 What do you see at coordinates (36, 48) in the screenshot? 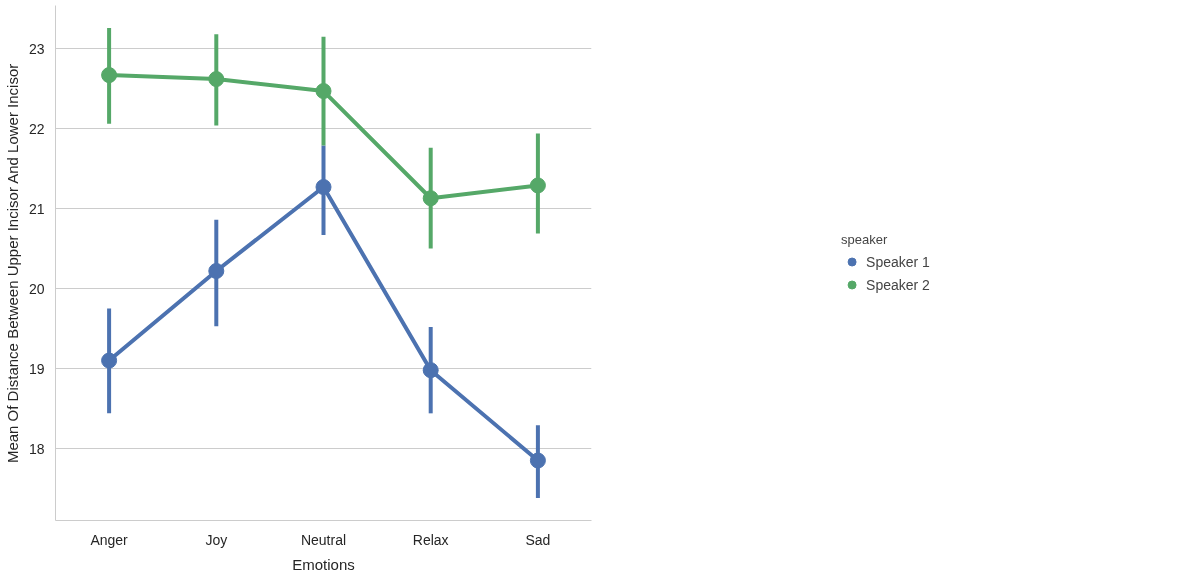
I see `y-tick-label: 23` at bounding box center [36, 48].